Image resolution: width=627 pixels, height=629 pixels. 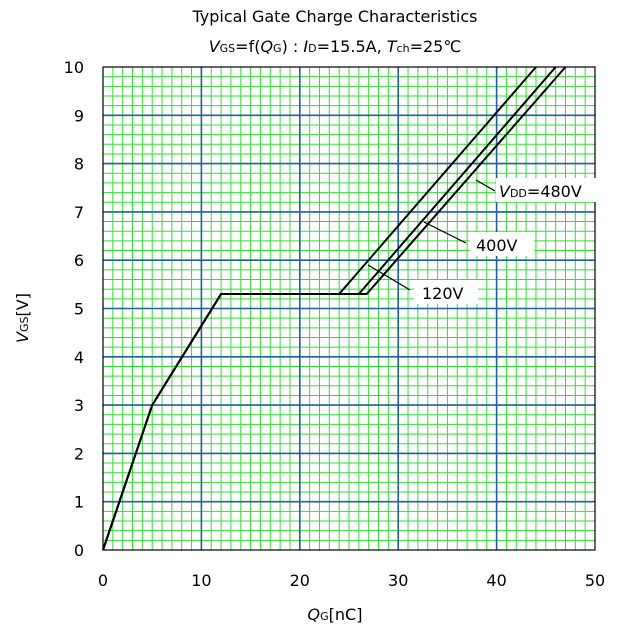 What do you see at coordinates (201, 580) in the screenshot?
I see `x-tick-label: 10` at bounding box center [201, 580].